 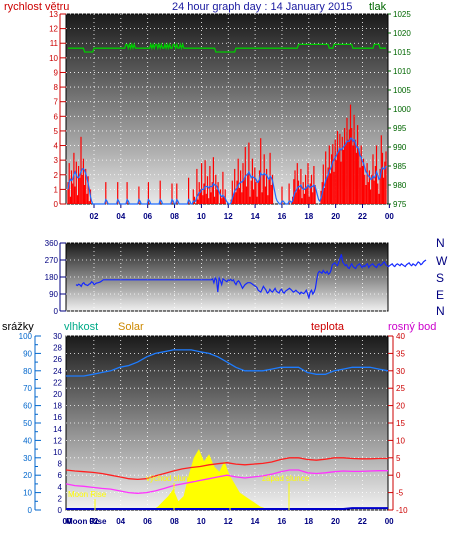 What do you see at coordinates (56, 204) in the screenshot?
I see `wind-y-tick-label: 0` at bounding box center [56, 204].